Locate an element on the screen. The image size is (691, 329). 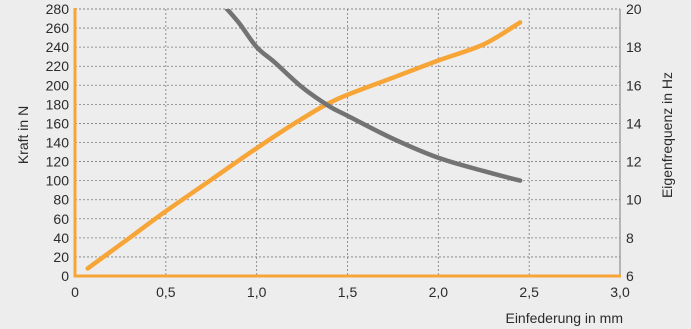
left-tick-label: 280 is located at coordinates (58, 9).